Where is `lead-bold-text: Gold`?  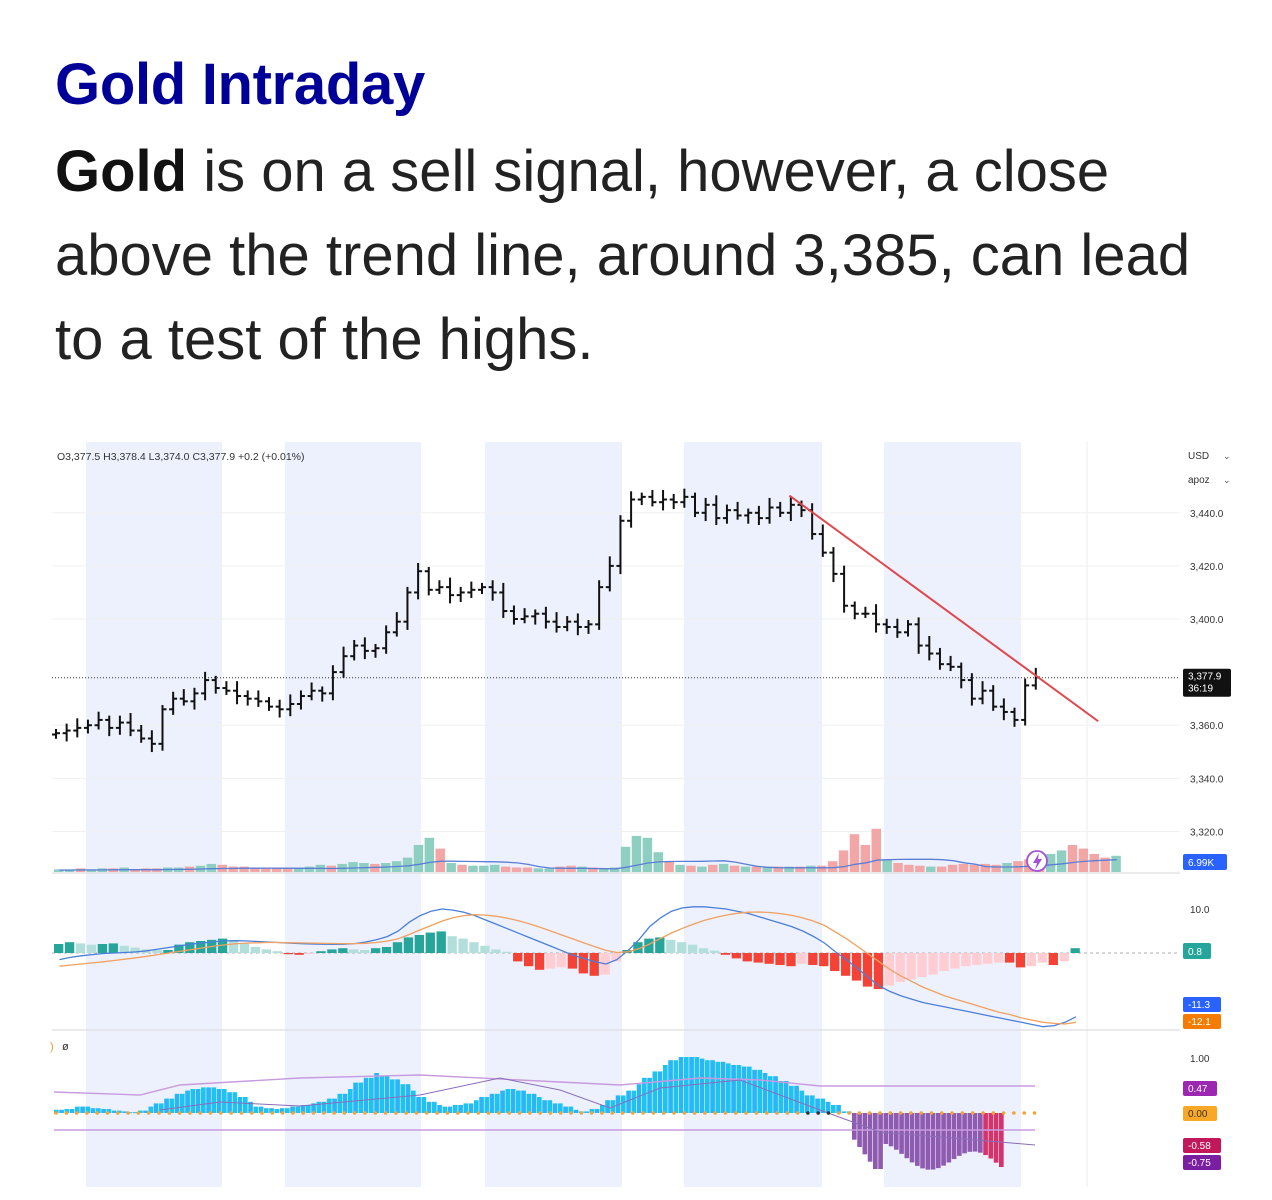
lead-bold-text: Gold is located at coordinates (121, 171).